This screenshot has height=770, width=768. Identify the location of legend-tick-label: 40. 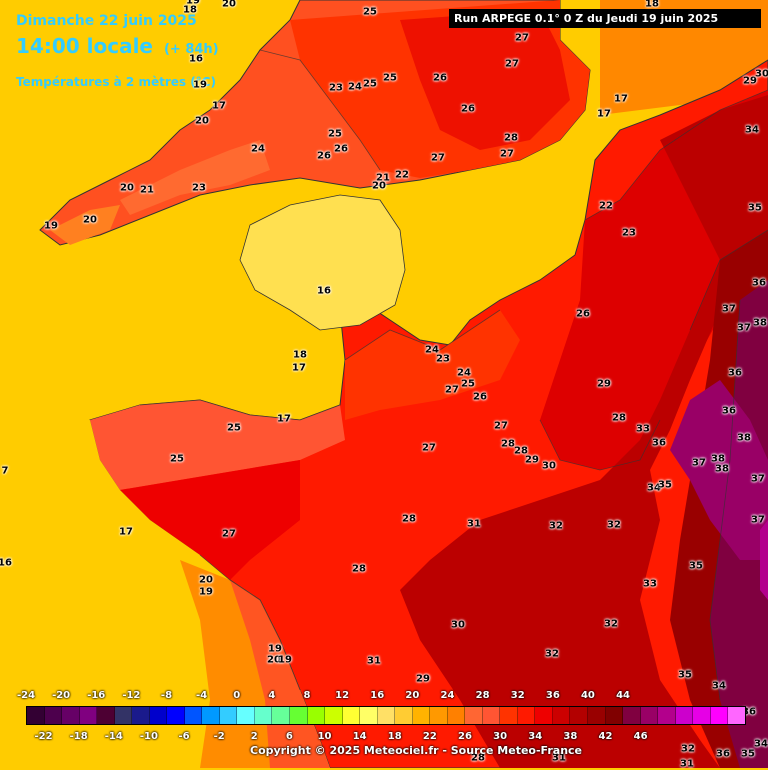
(587, 695).